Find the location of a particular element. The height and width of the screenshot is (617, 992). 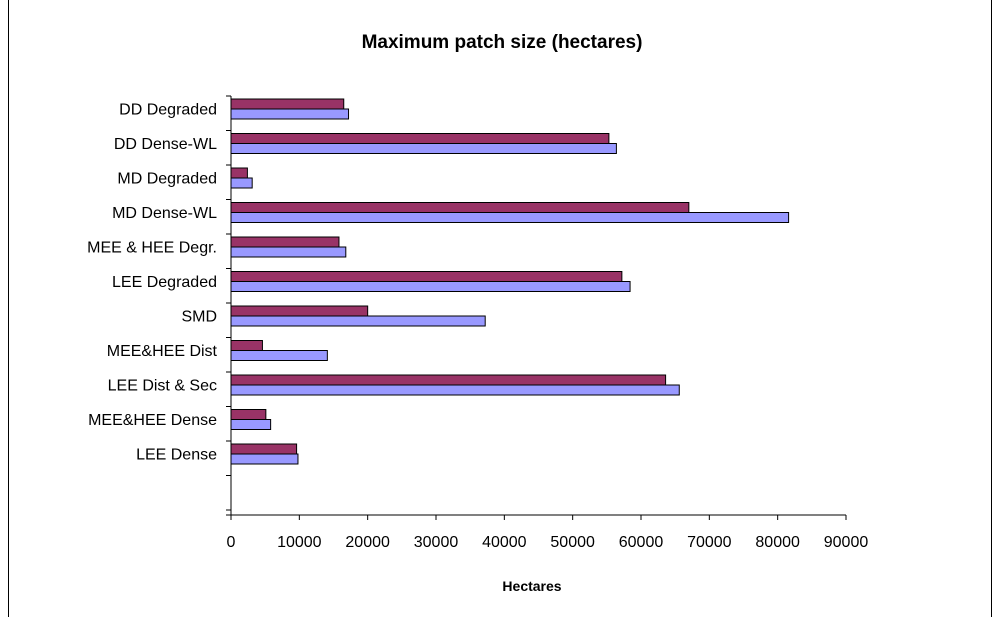

category-label: MD Dense-WL is located at coordinates (164, 213).